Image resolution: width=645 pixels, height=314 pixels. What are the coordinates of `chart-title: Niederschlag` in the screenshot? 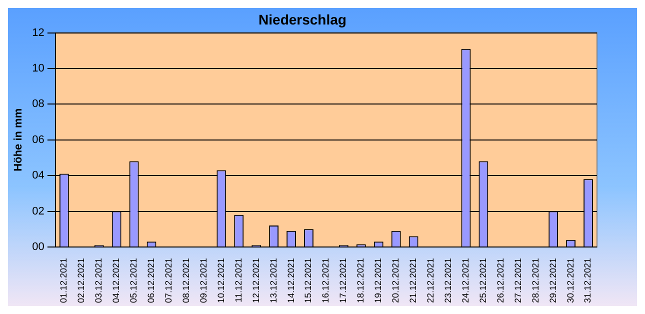 It's located at (302, 19).